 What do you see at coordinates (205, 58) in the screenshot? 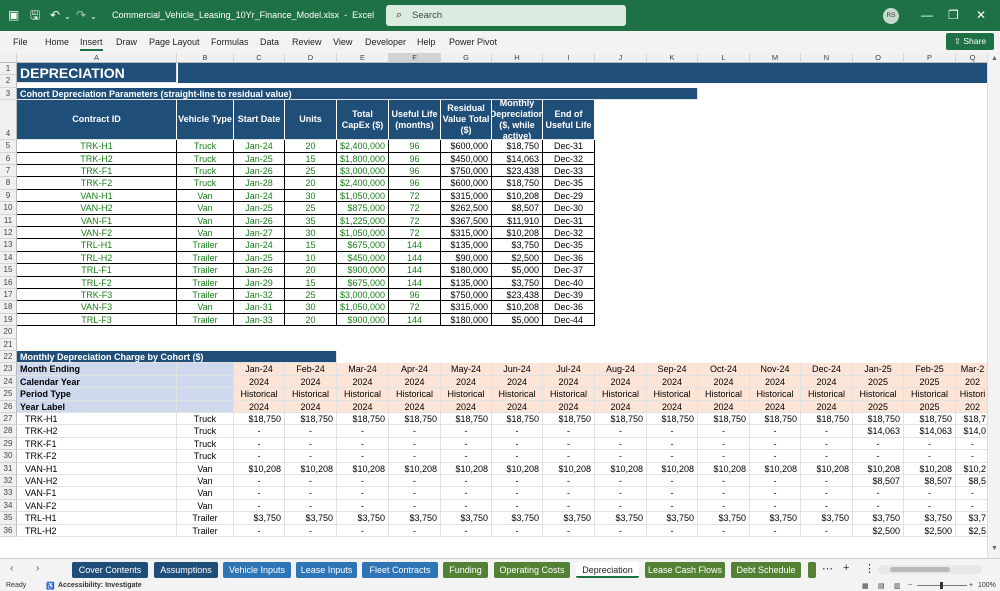
I see `column-header-B: B` at bounding box center [205, 58].